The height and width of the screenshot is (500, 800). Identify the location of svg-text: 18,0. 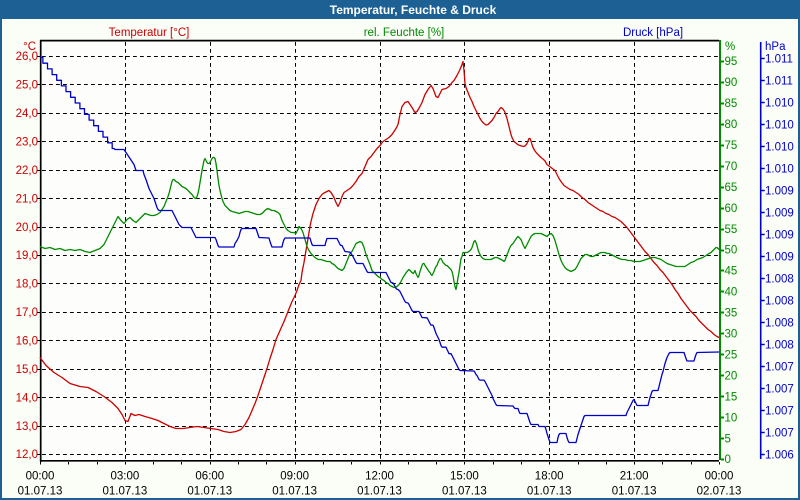
(27, 285).